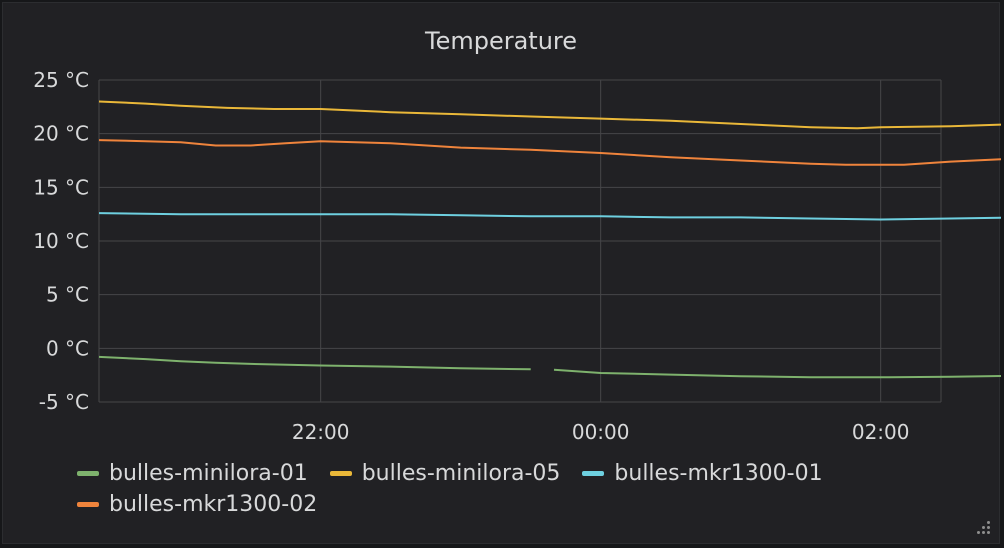 This screenshot has width=1004, height=548. I want to click on legend-item-bulles-mkr1300-01: bulles-mkr1300-01, so click(702, 473).